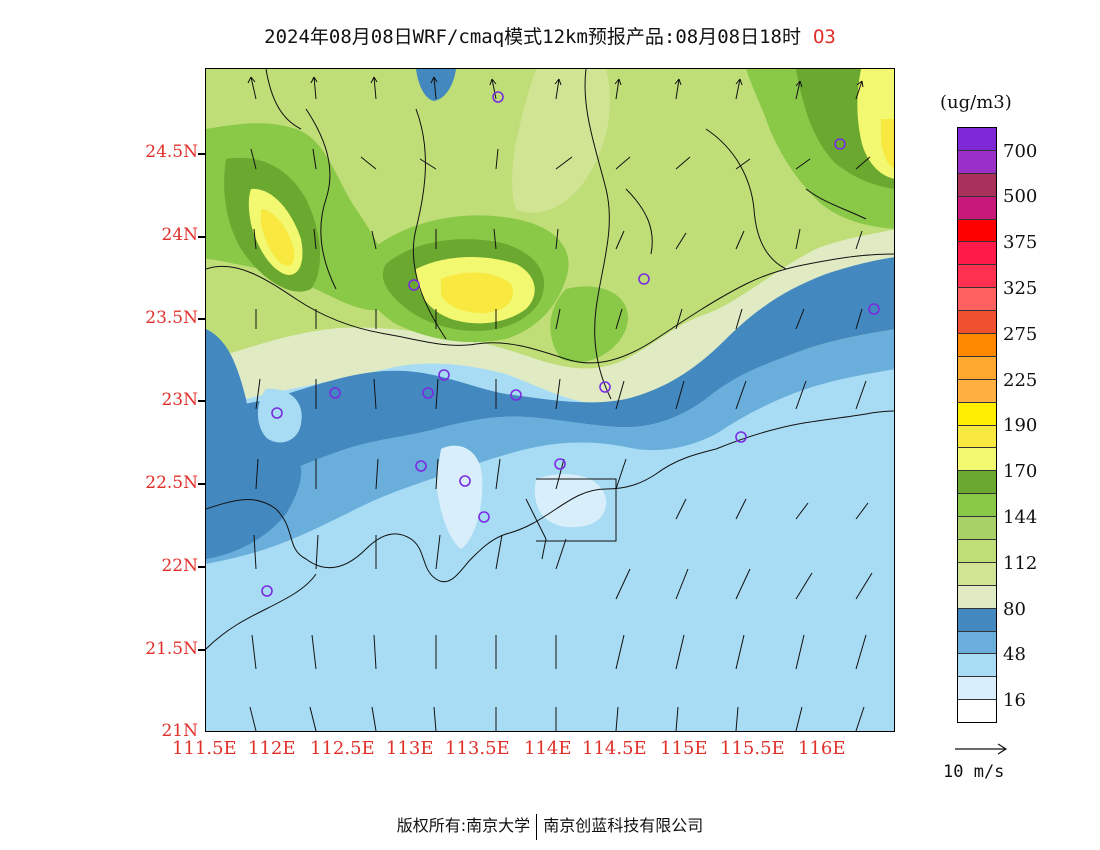 This screenshot has width=1100, height=850. Describe the element at coordinates (822, 748) in the screenshot. I see `lon-label-116: 116E` at that location.